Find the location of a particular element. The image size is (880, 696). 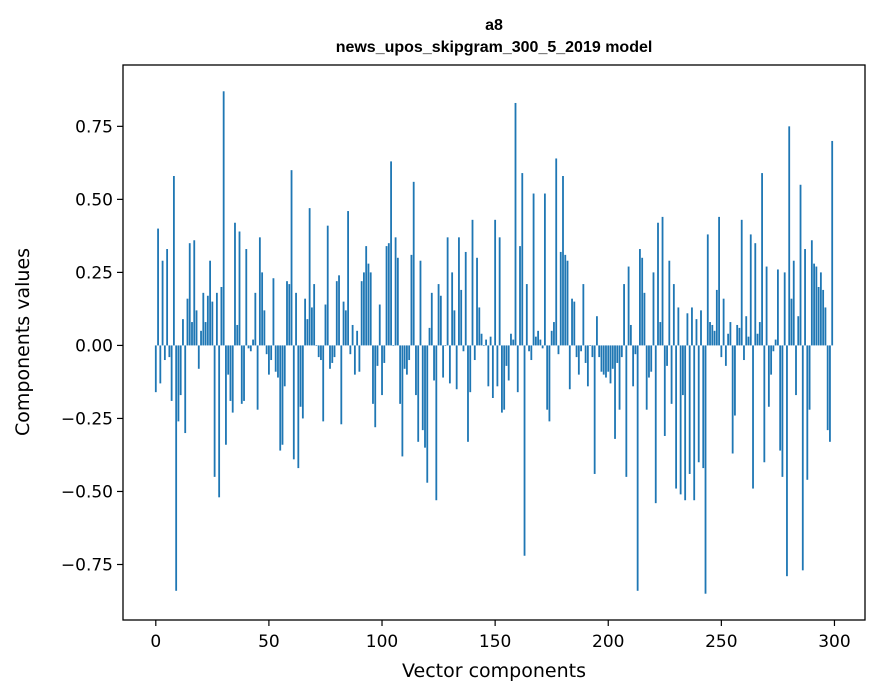

y-tick-label: −0.75 is located at coordinates (87, 566).